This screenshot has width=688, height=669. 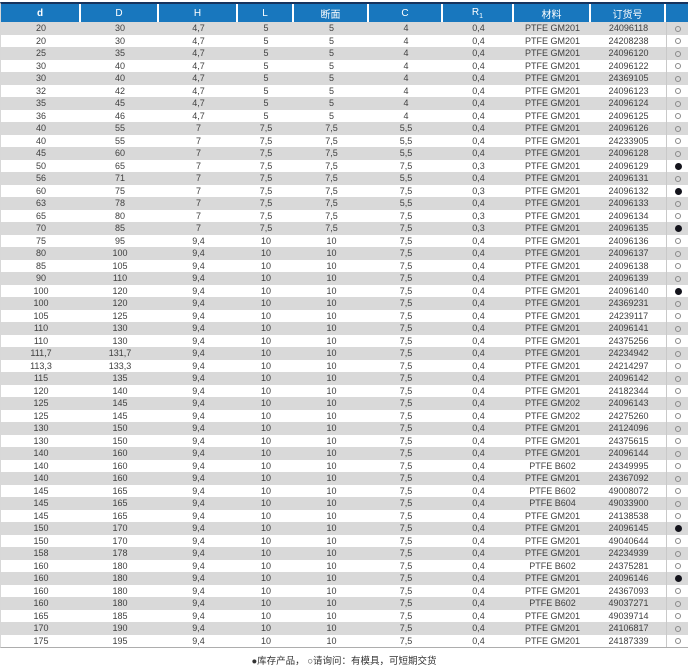 What do you see at coordinates (41, 13) in the screenshot?
I see `column-header-d: d` at bounding box center [41, 13].